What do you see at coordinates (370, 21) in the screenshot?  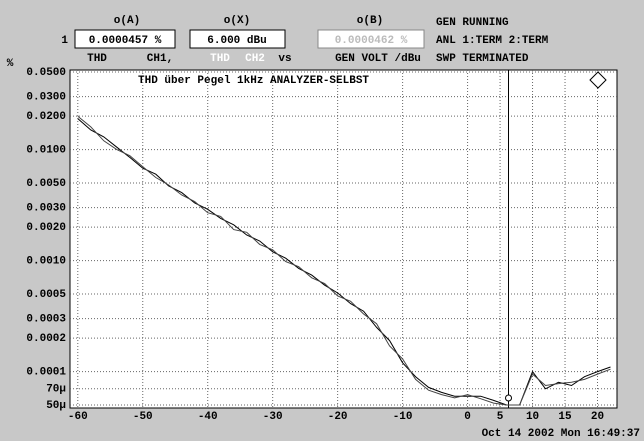 I see `column-head: o(B)` at bounding box center [370, 21].